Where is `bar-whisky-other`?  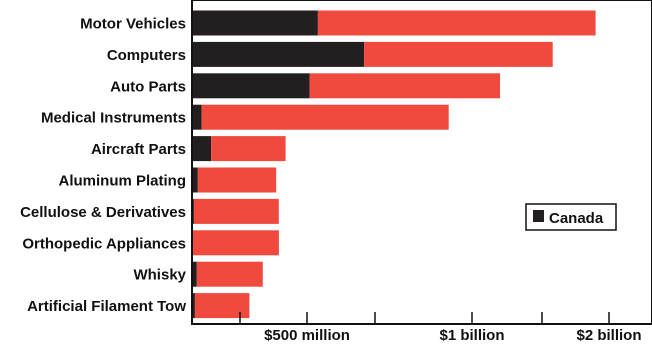 bar-whisky-other is located at coordinates (229, 274).